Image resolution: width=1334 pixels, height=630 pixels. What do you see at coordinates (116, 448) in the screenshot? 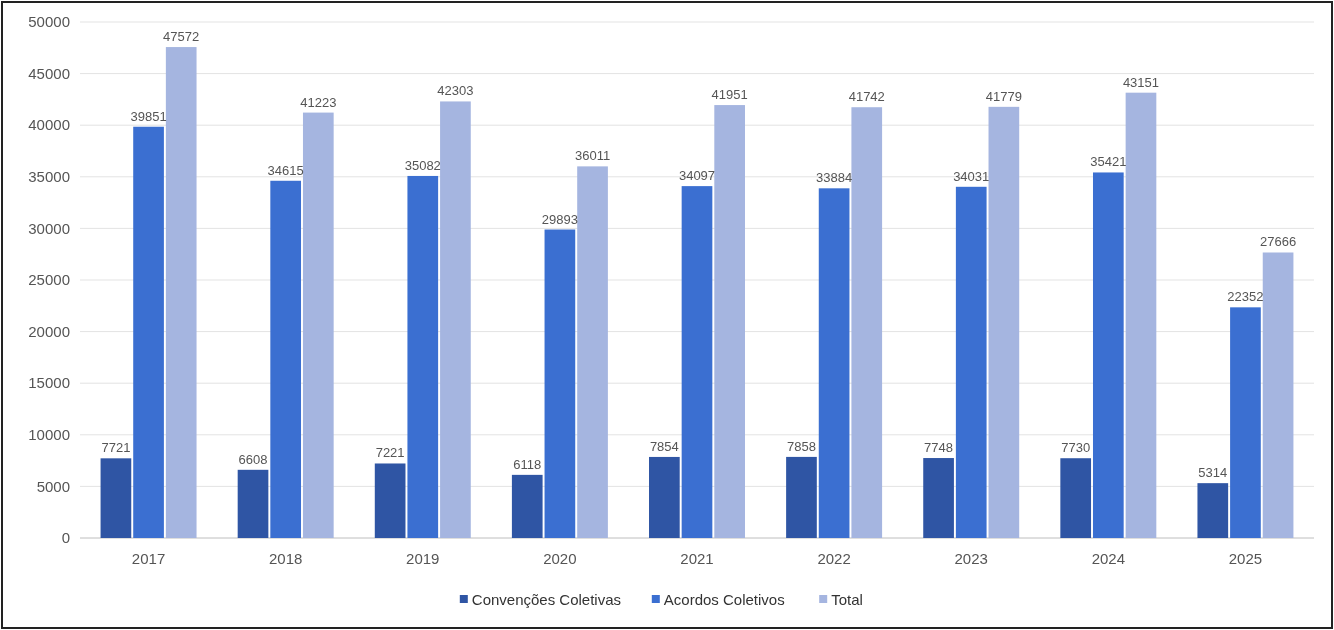
I see `data-label: 7721` at bounding box center [116, 448].